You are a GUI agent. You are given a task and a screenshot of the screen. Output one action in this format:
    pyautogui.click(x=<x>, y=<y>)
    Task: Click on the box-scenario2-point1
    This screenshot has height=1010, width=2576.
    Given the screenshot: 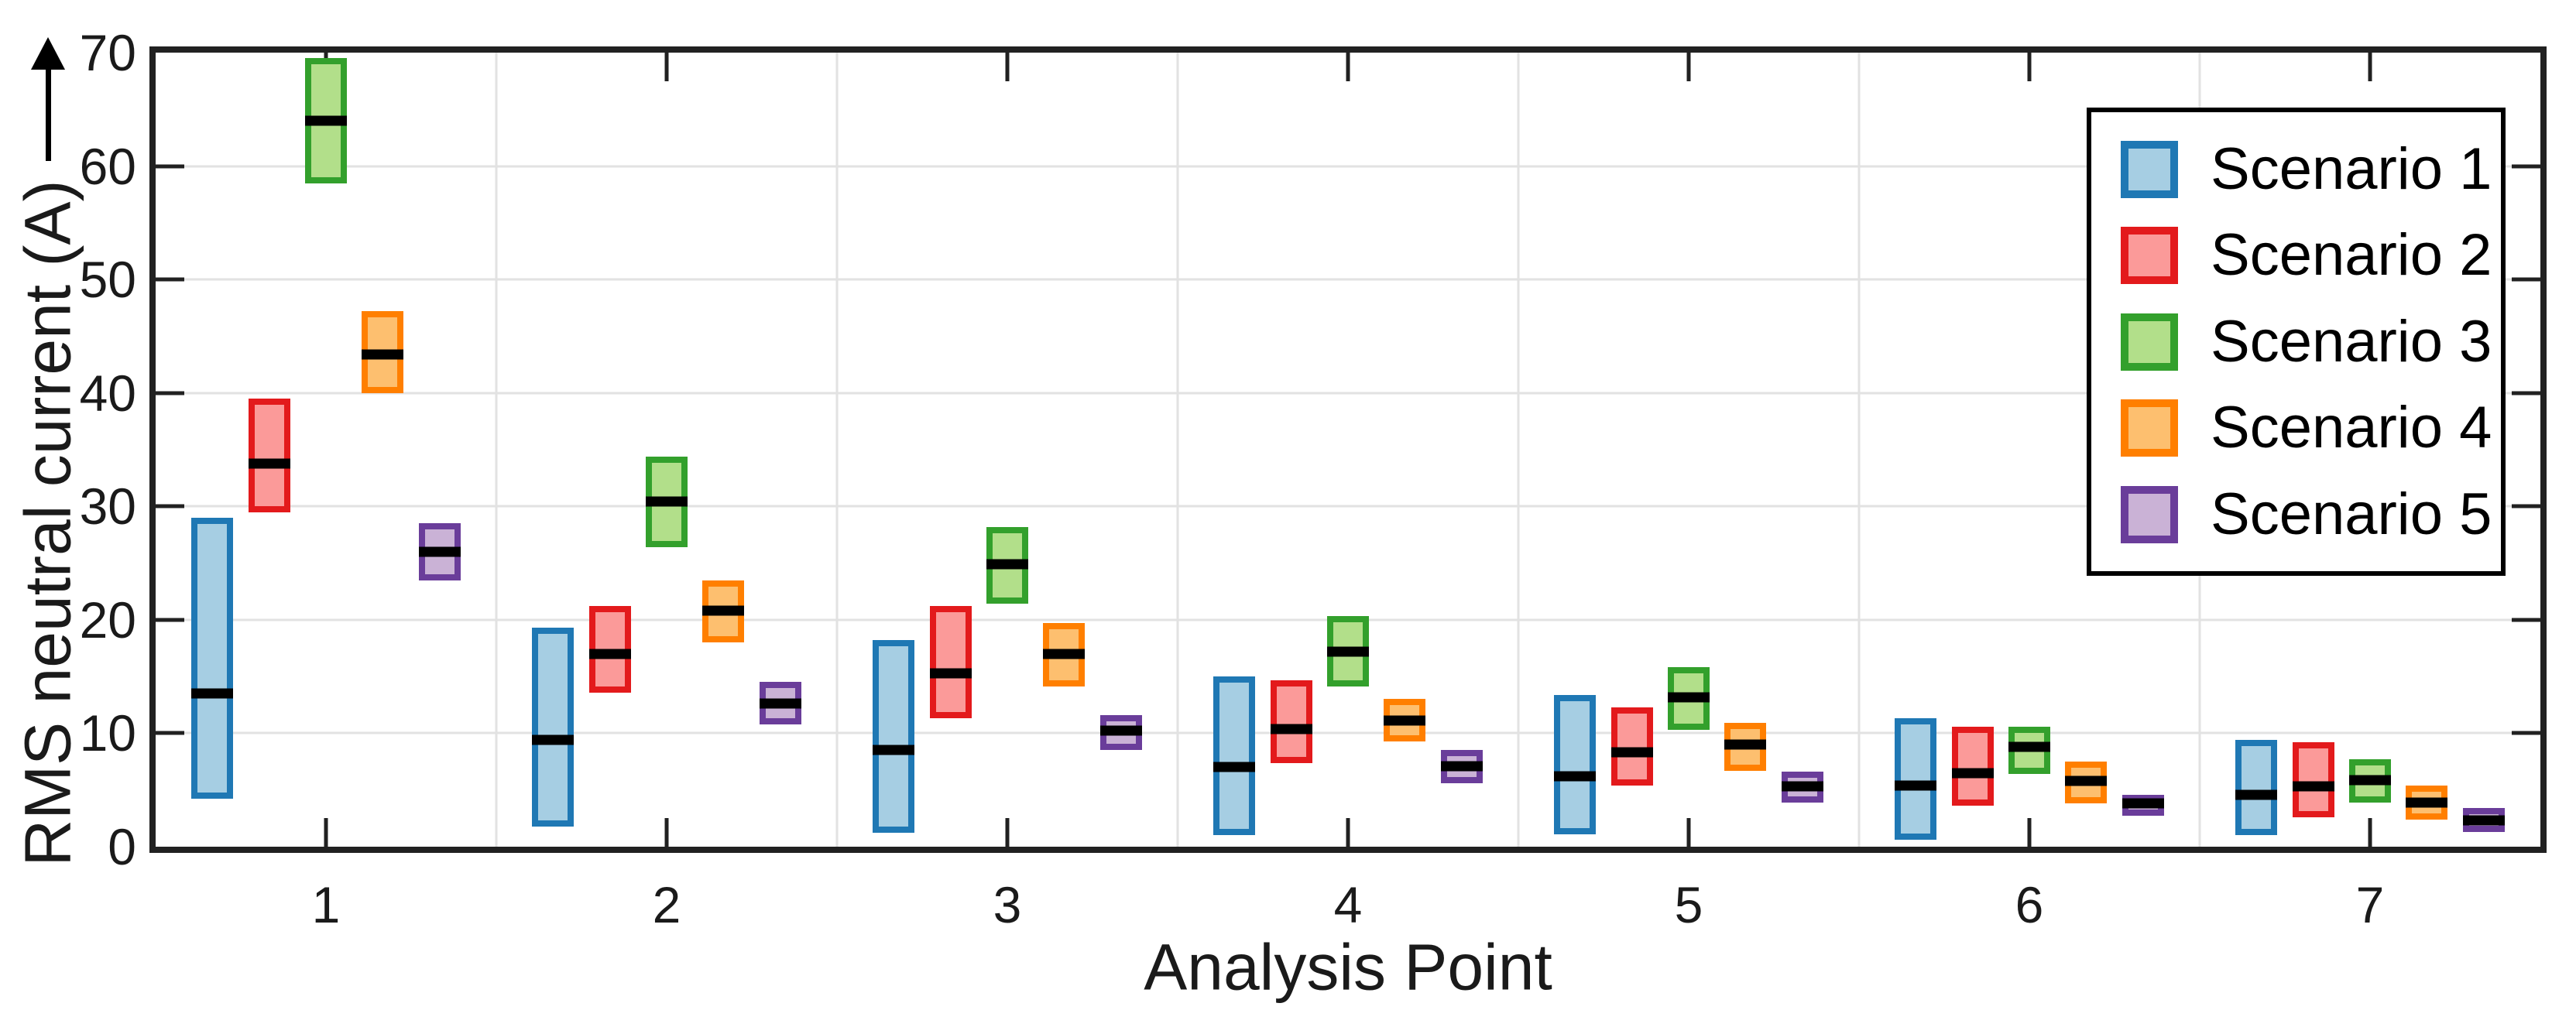 What is the action you would take?
    pyautogui.click(x=269, y=455)
    